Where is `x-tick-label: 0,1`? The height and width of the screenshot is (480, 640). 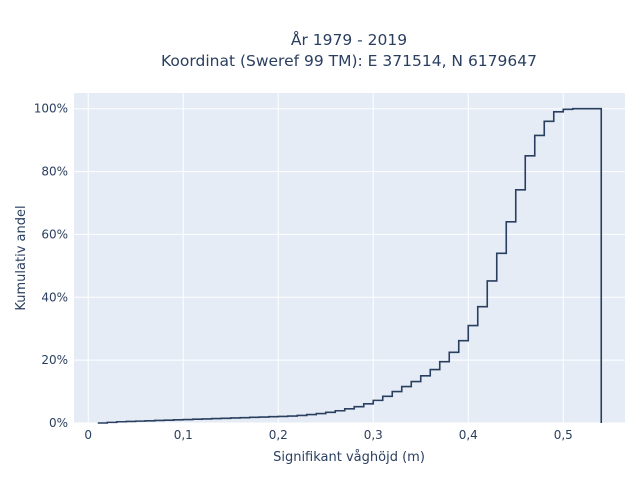 x-tick-label: 0,1 is located at coordinates (183, 435).